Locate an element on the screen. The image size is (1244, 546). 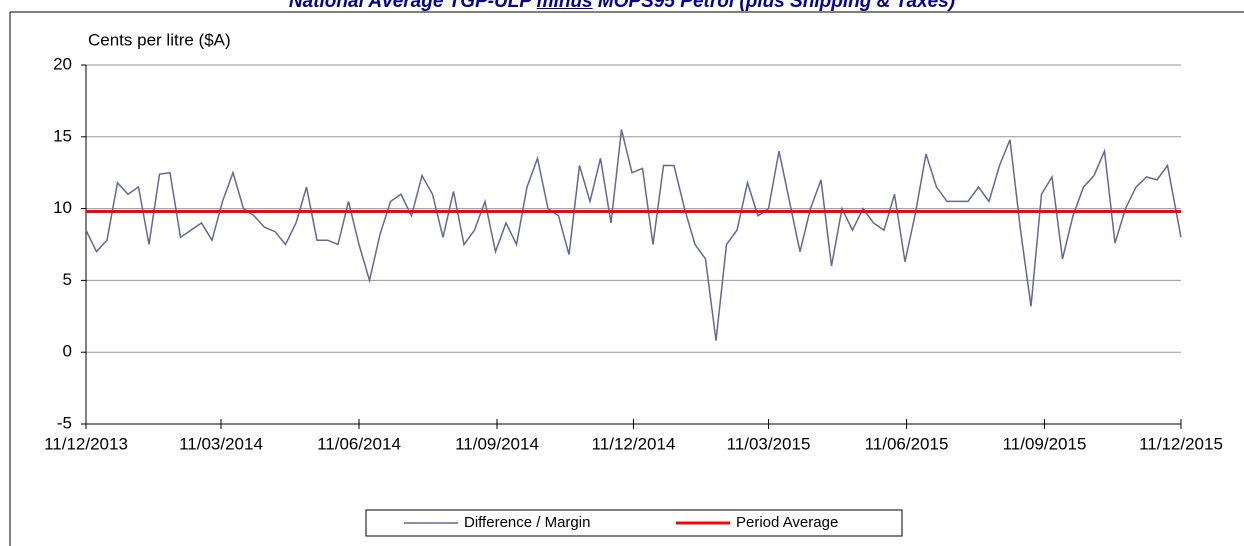
x-tick-label: 11/09/2015 is located at coordinates (1045, 443).